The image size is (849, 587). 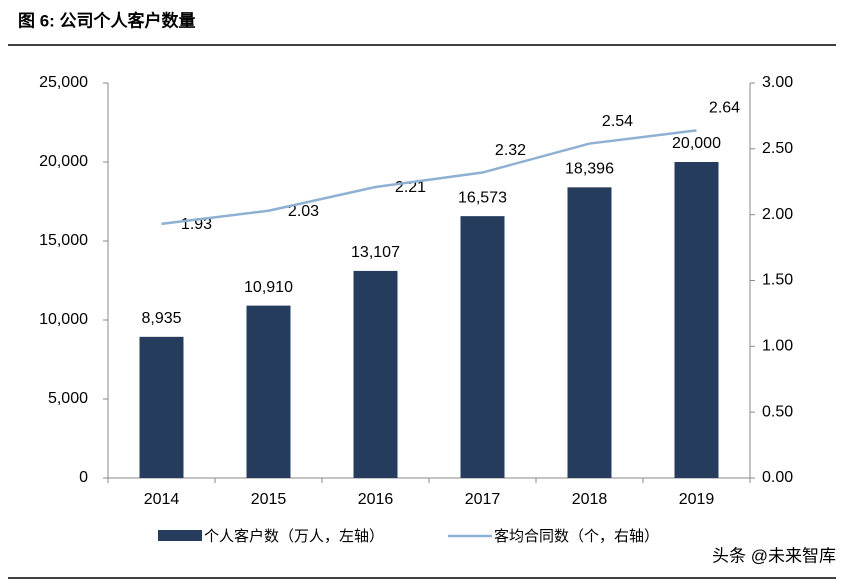 What do you see at coordinates (83, 477) in the screenshot?
I see `y-tick-label: 0` at bounding box center [83, 477].